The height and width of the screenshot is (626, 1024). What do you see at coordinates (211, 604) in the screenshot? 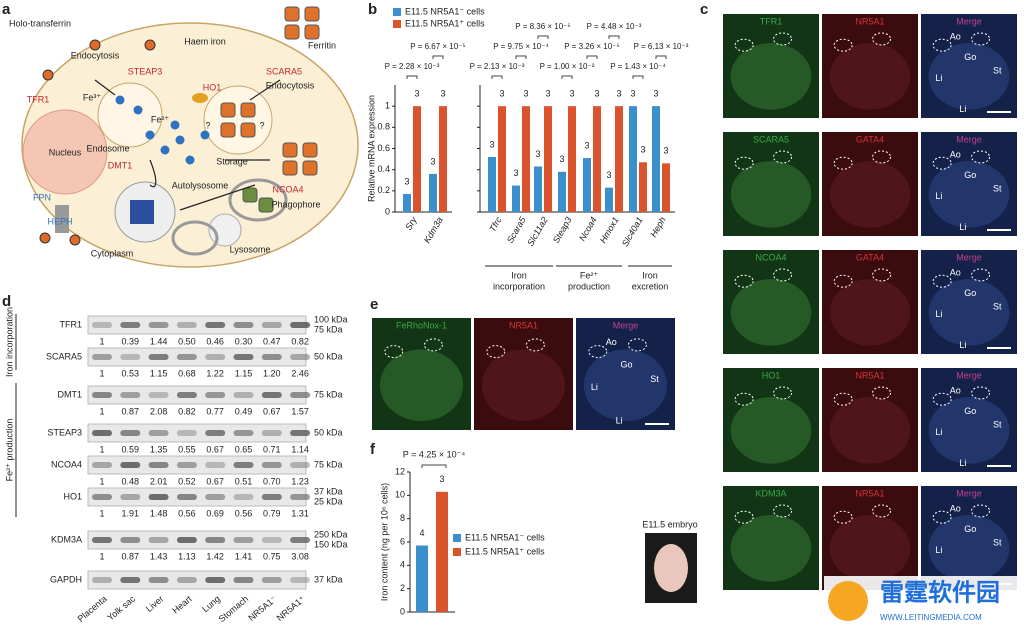
I see `lane-label: Lung` at bounding box center [211, 604].